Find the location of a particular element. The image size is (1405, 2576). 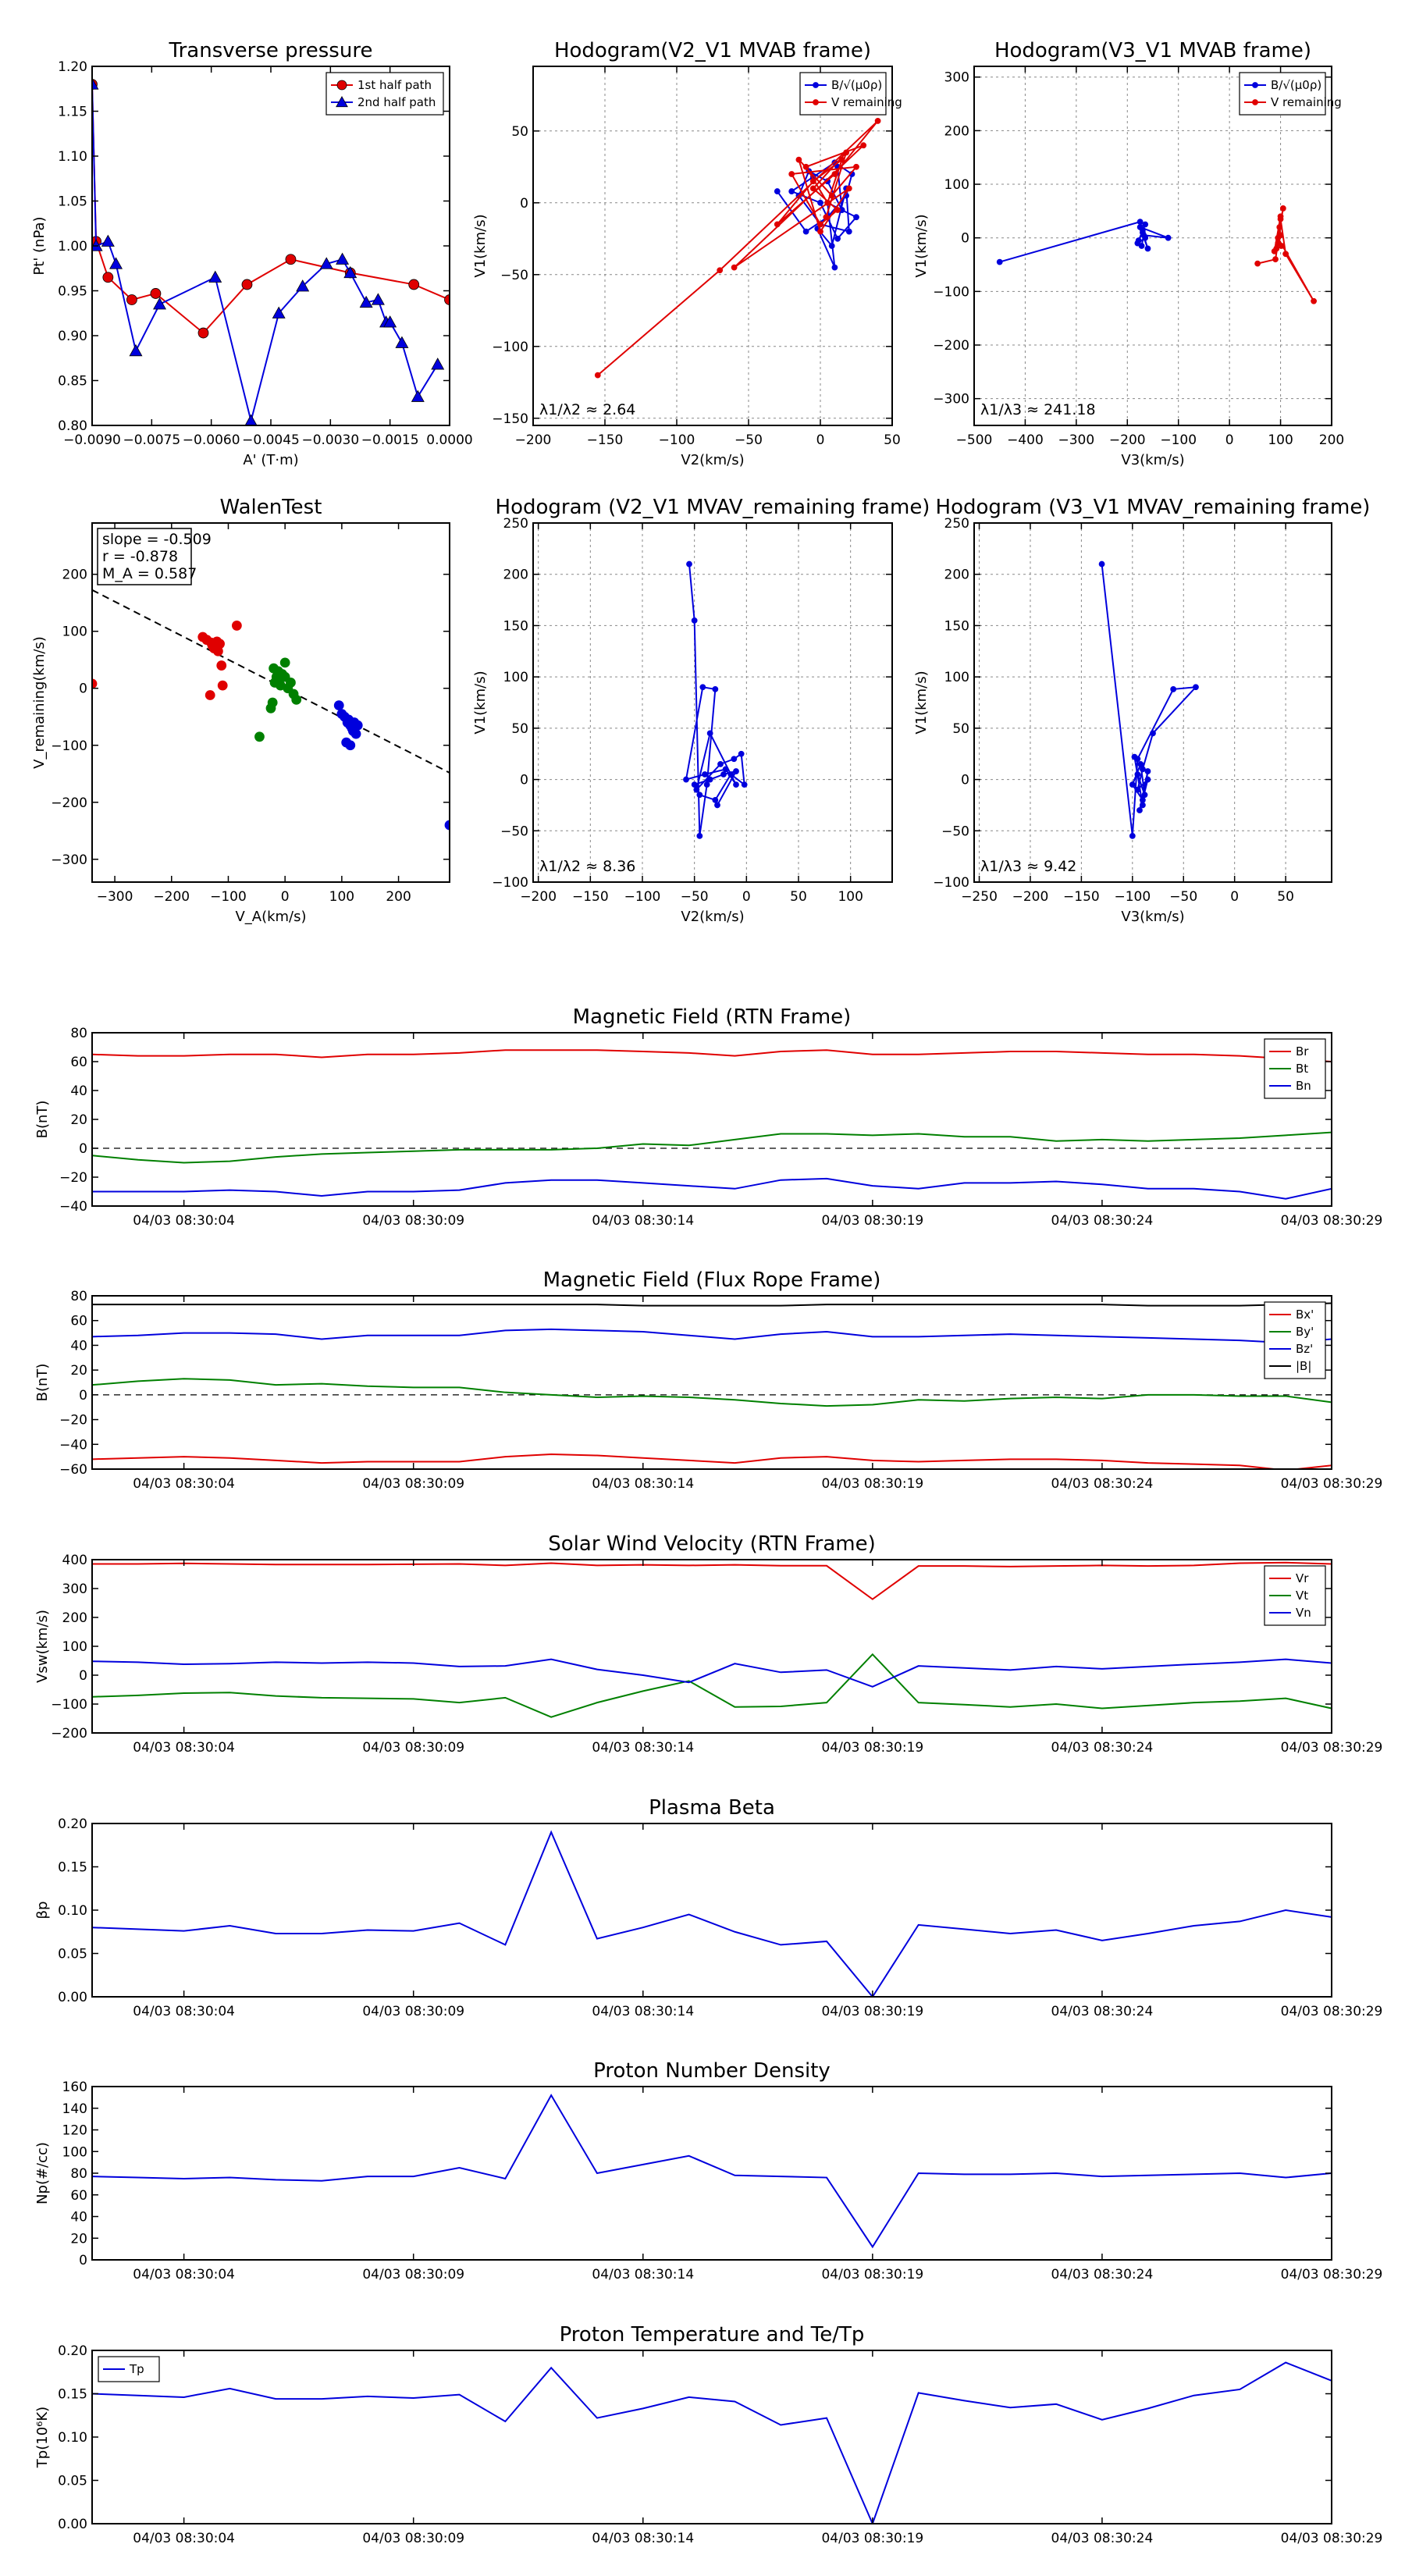

y-axis-label: V_remaining(km/s) is located at coordinates (40, 702).